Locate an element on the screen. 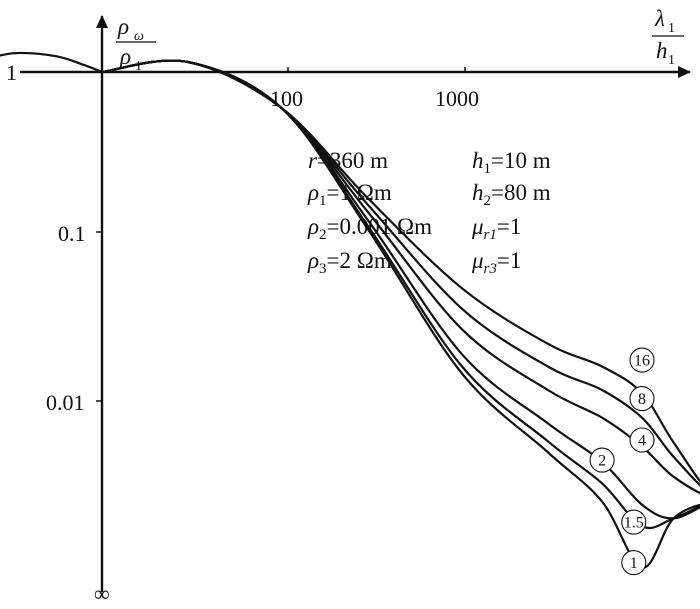 The height and width of the screenshot is (609, 700). param-rho1-sub: 1 is located at coordinates (323, 201).